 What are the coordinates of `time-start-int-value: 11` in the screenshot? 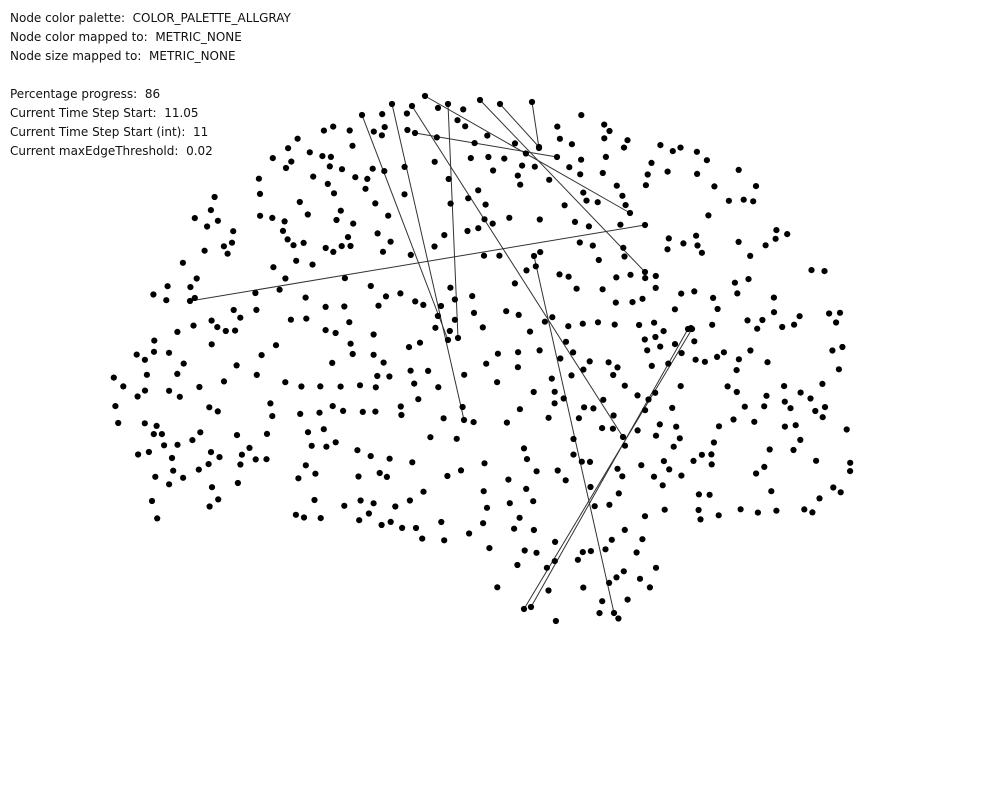 It's located at (201, 132).